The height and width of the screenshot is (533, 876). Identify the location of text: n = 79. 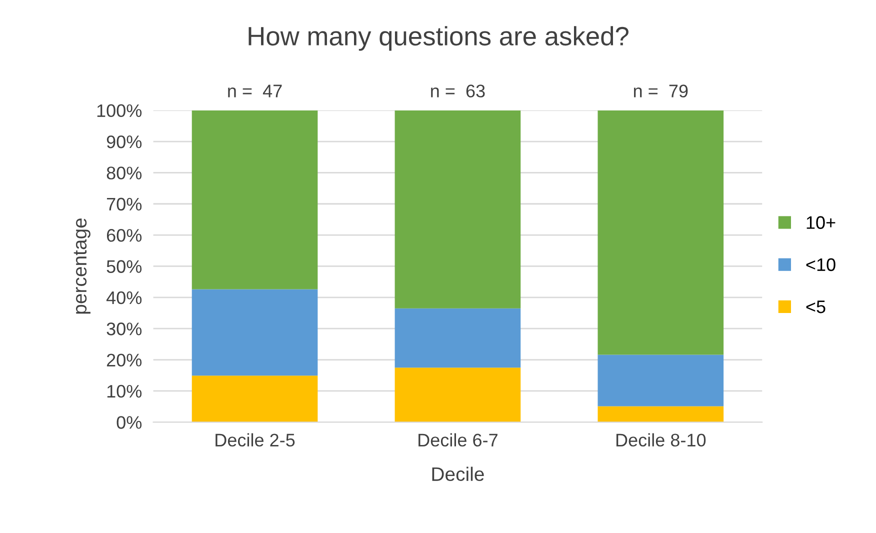
(661, 91).